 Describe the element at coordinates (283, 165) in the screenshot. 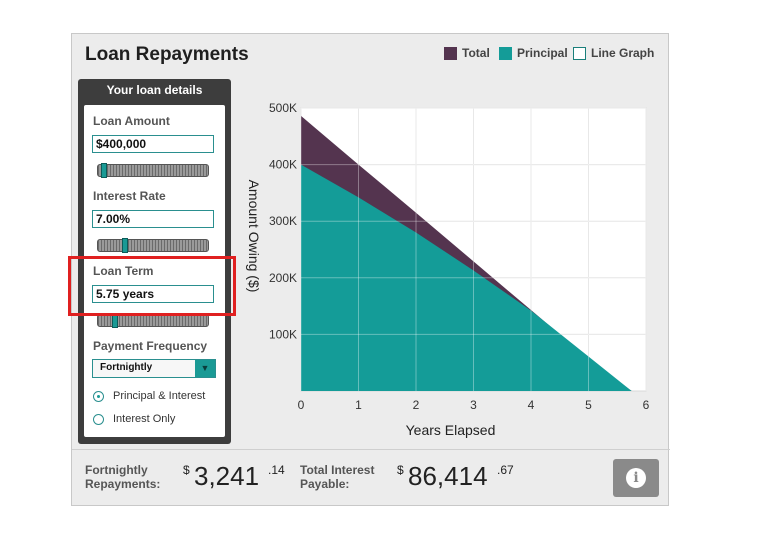

I see `y-tick-label: 400K` at that location.